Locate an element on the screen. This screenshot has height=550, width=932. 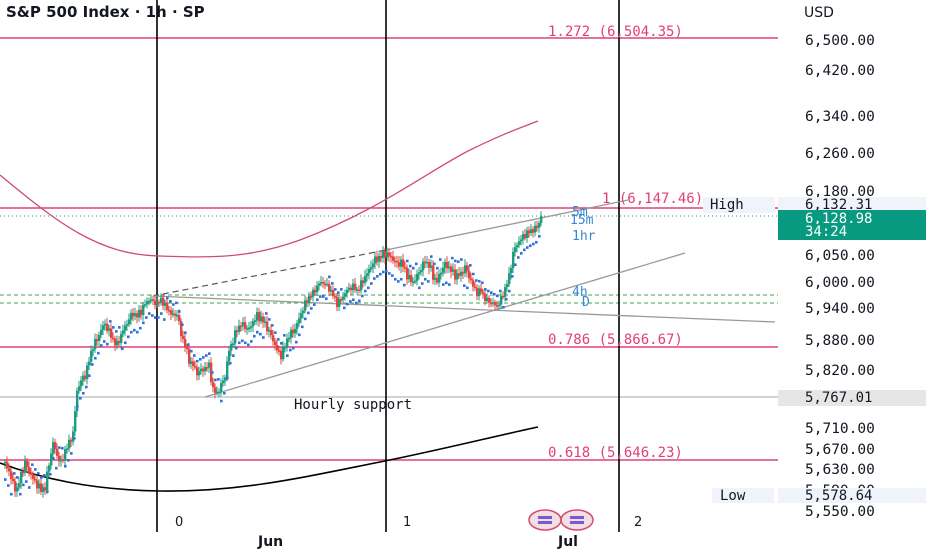
x-tick-label: Jul is located at coordinates (567, 542).